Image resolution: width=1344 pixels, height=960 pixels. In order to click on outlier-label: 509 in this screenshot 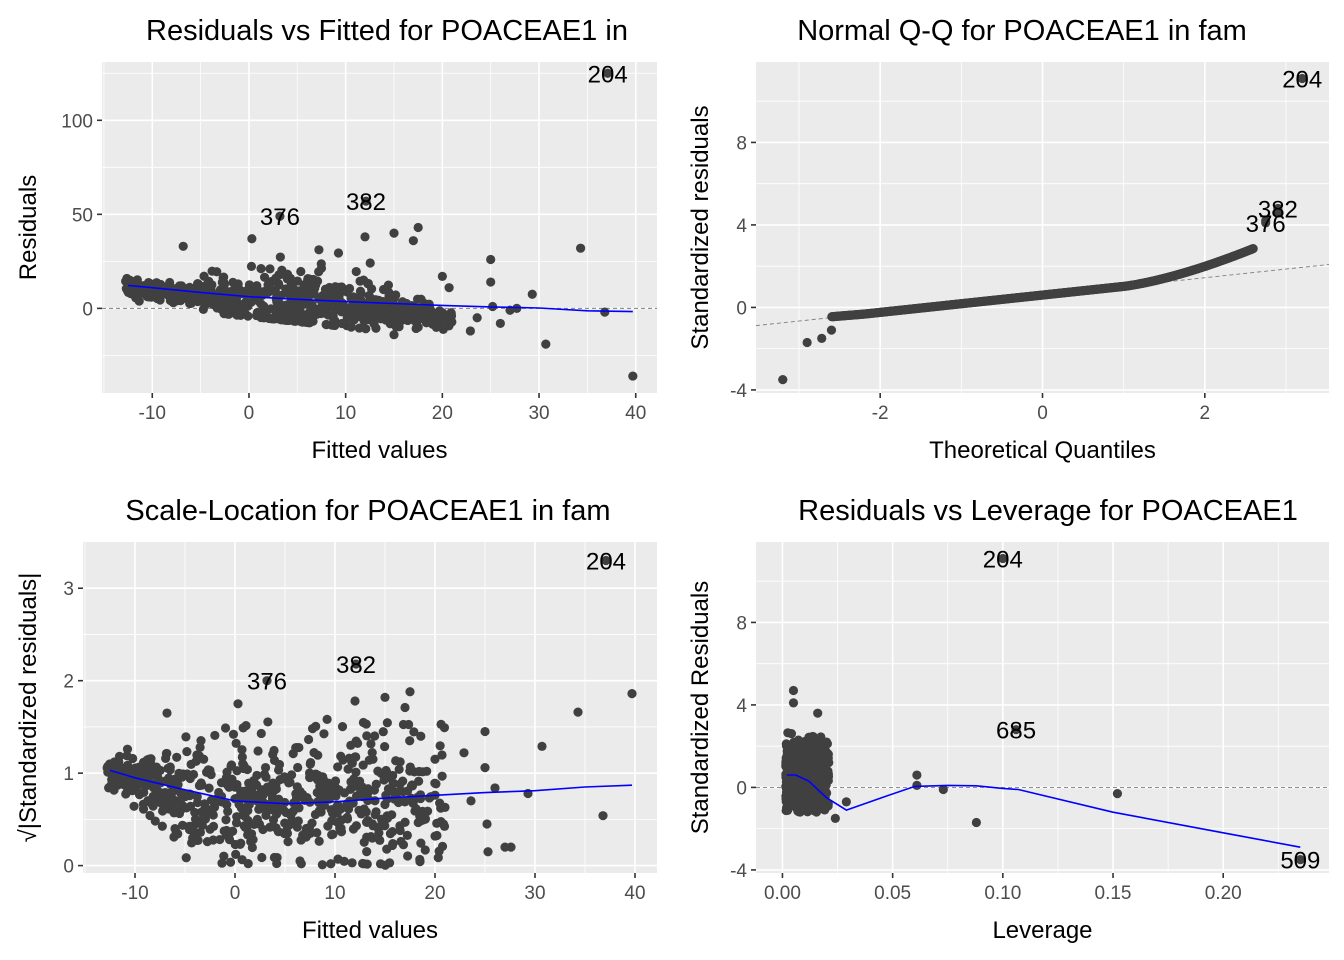, I will do `click(1300, 861)`.